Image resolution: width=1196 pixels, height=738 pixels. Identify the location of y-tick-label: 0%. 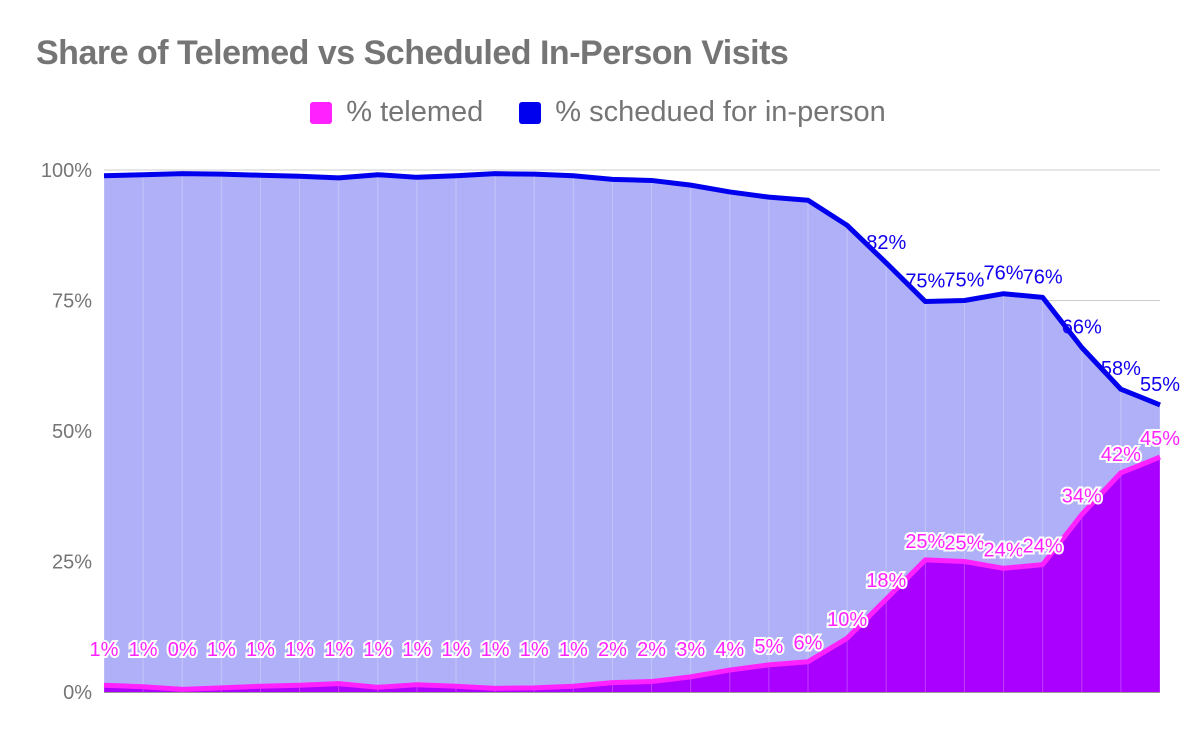
(77, 693).